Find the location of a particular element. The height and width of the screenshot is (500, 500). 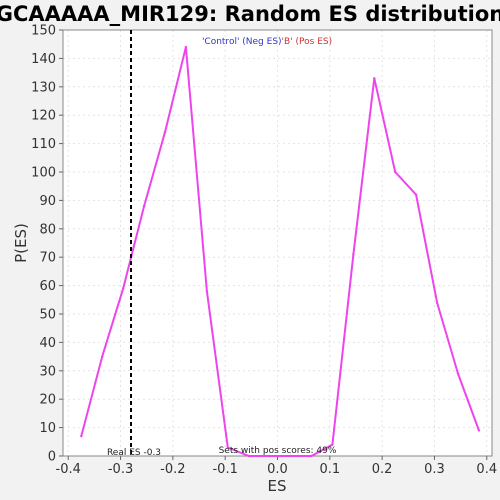

y-tick-label: 30 is located at coordinates (47, 371).